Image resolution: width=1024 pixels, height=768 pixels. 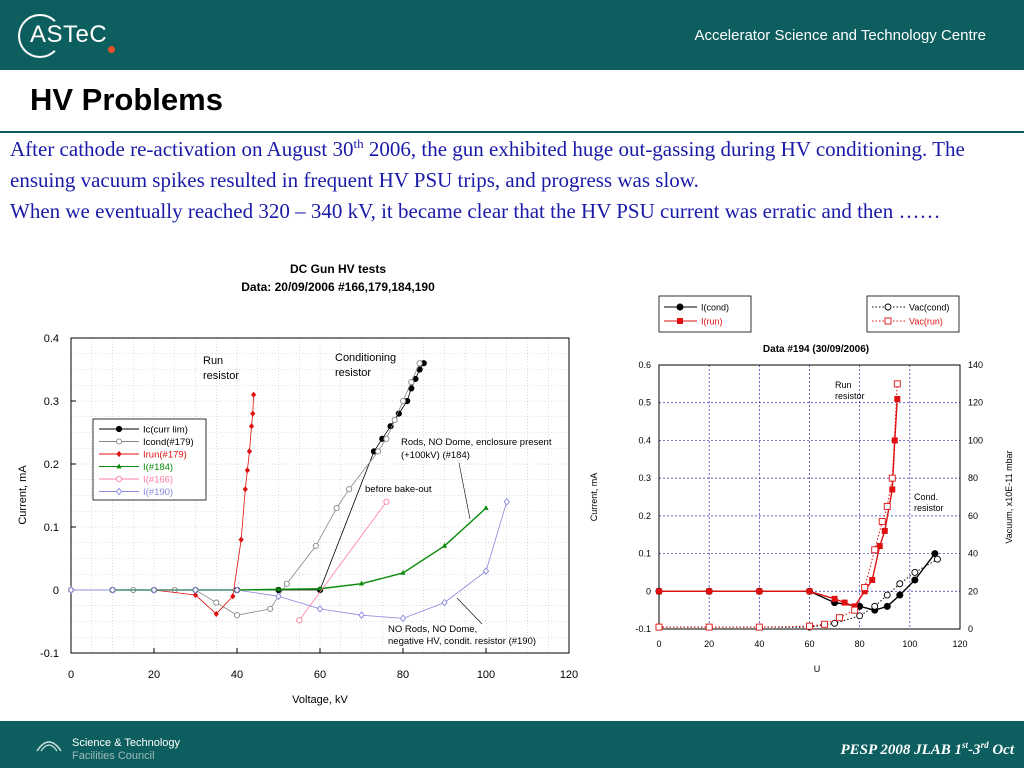 I want to click on annotation-line: resistor, so click(x=929, y=508).